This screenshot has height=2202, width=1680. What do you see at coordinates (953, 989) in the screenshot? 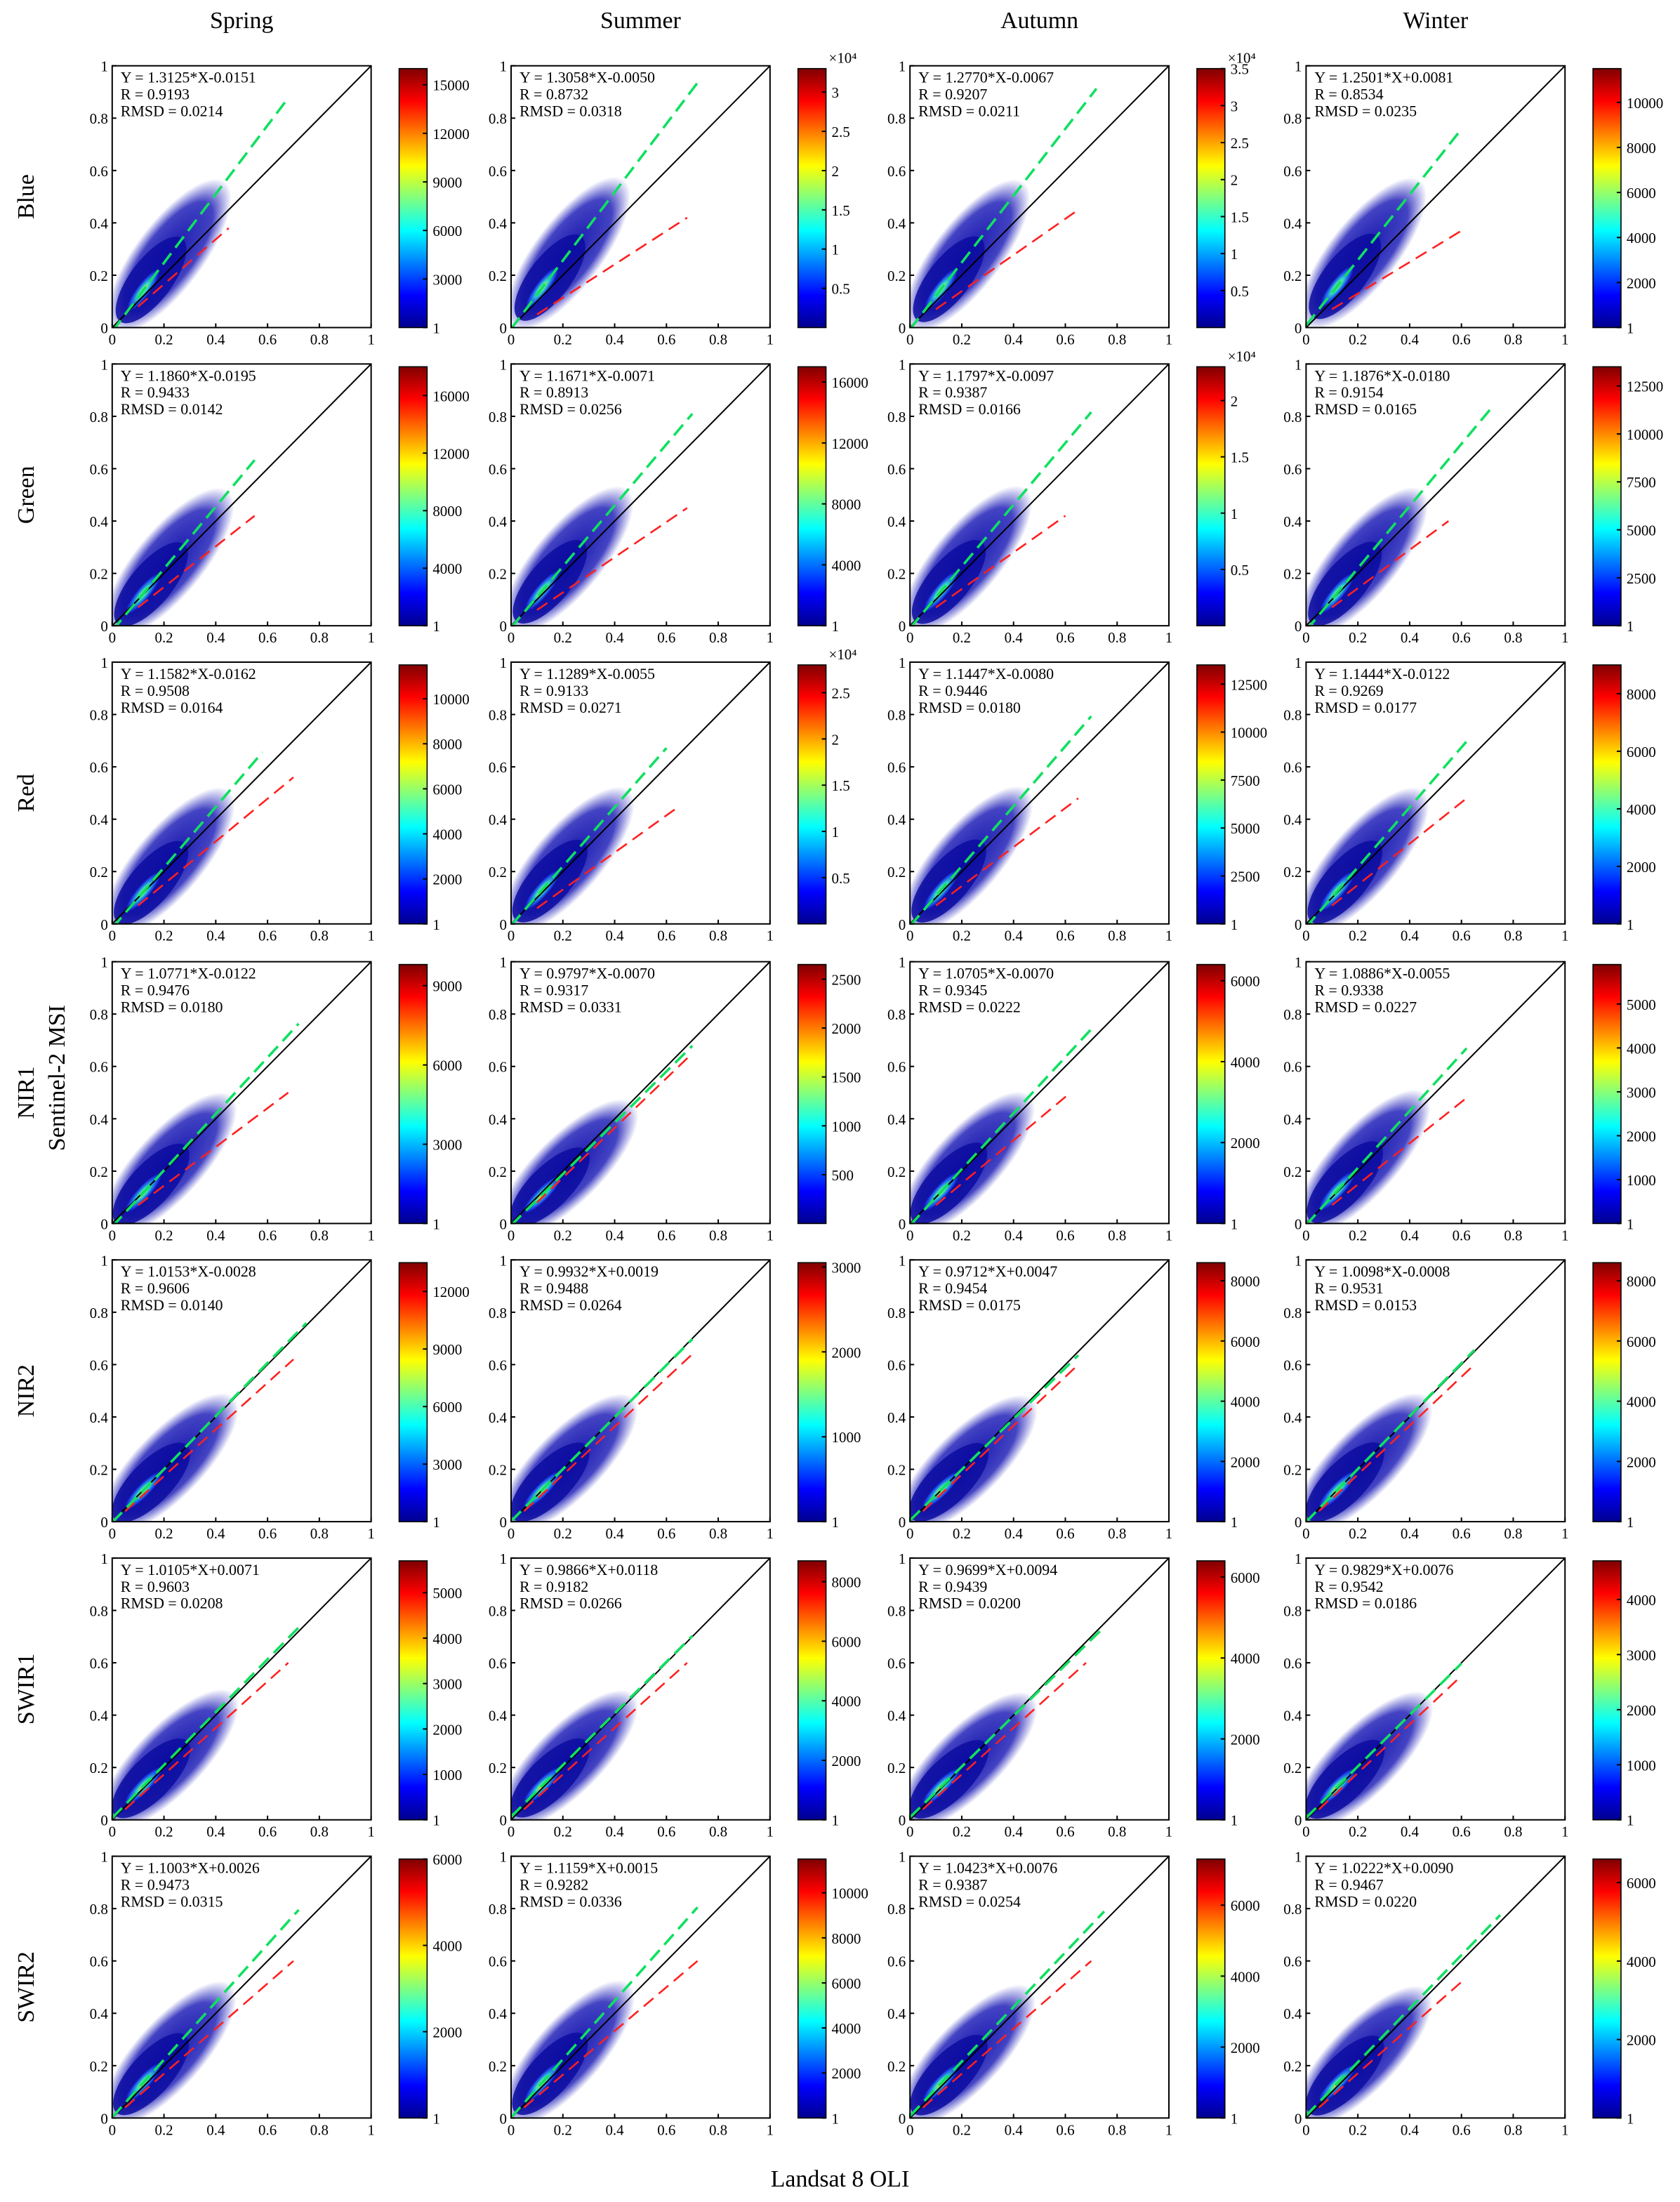
I see `stat-text: R = 0.9345` at bounding box center [953, 989].